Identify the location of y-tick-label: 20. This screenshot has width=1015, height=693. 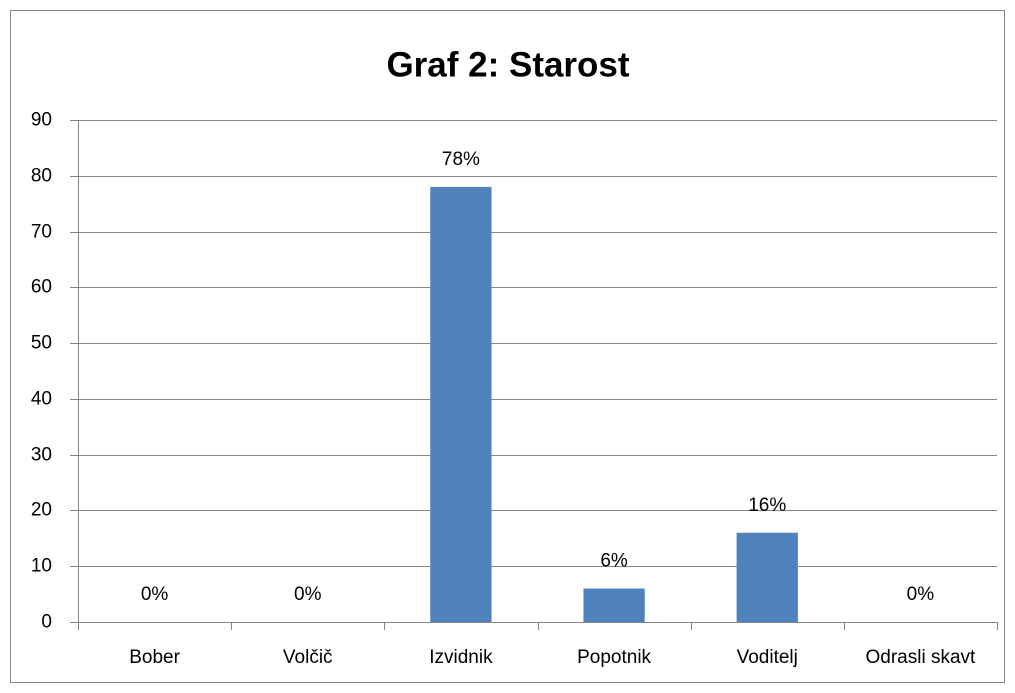
(41, 510).